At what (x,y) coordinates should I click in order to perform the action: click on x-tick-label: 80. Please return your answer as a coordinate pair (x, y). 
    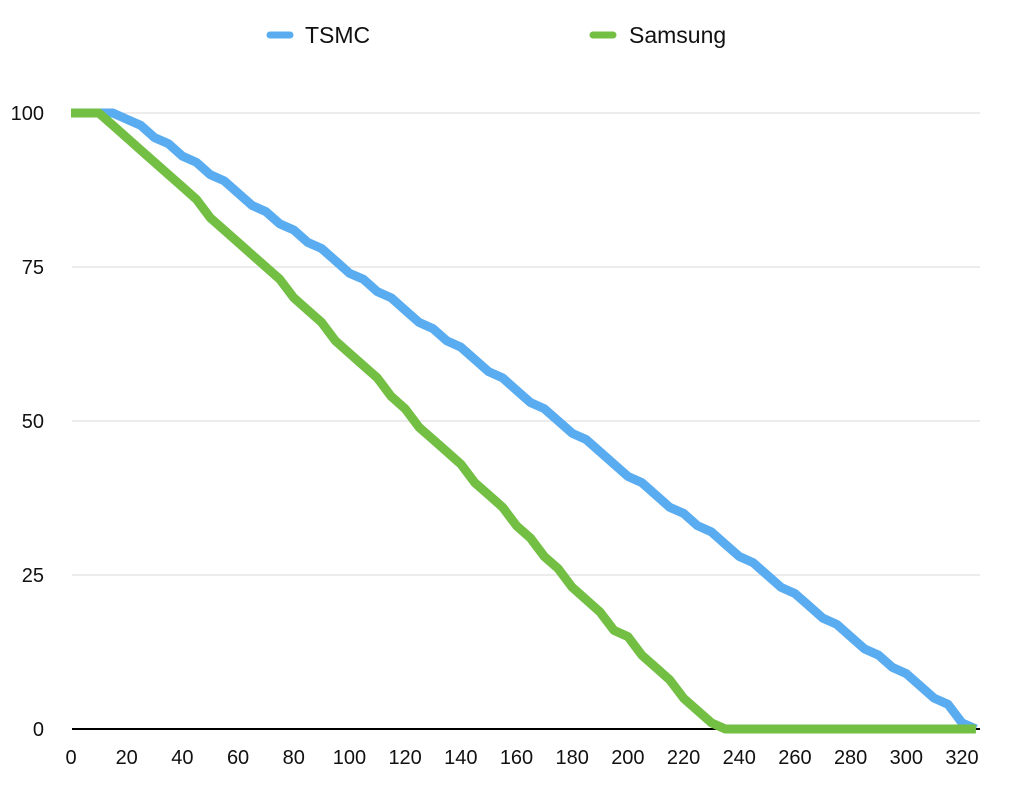
    Looking at the image, I should click on (294, 758).